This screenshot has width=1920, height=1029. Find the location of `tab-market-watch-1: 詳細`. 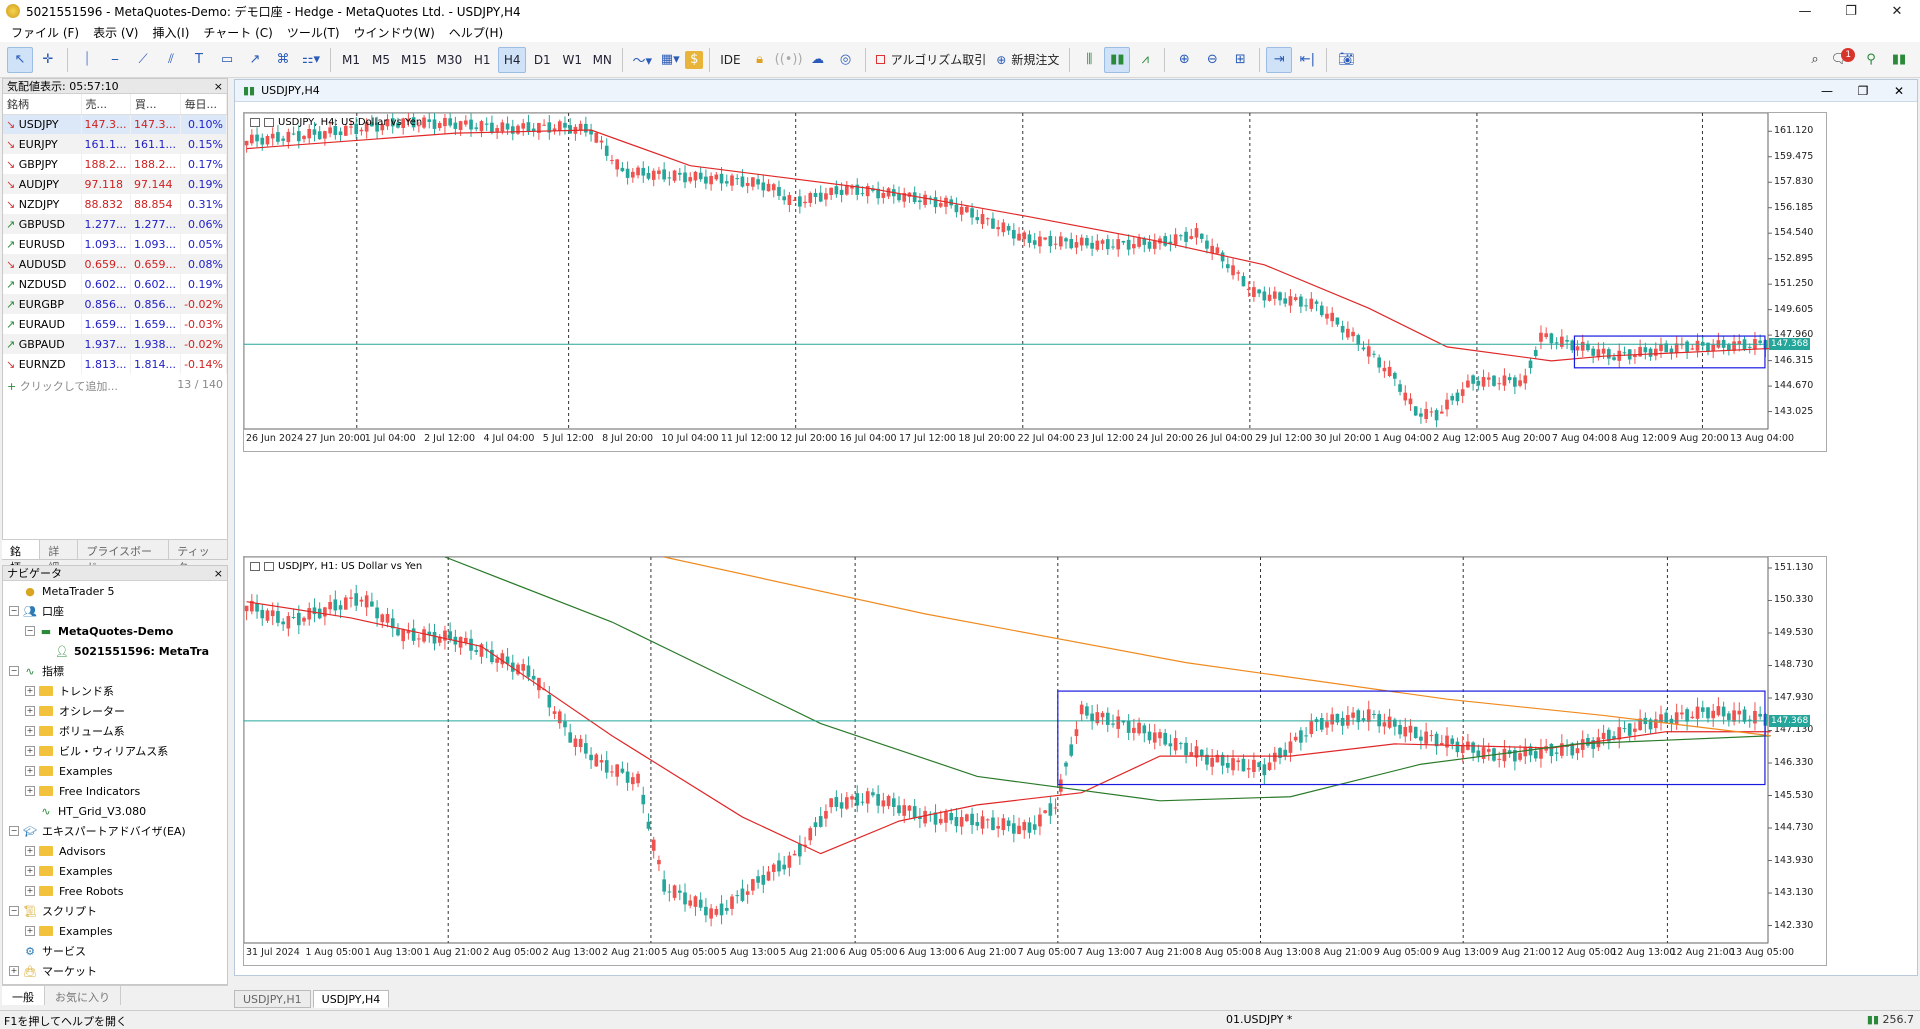

tab-market-watch-1: 詳細 is located at coordinates (59, 557).